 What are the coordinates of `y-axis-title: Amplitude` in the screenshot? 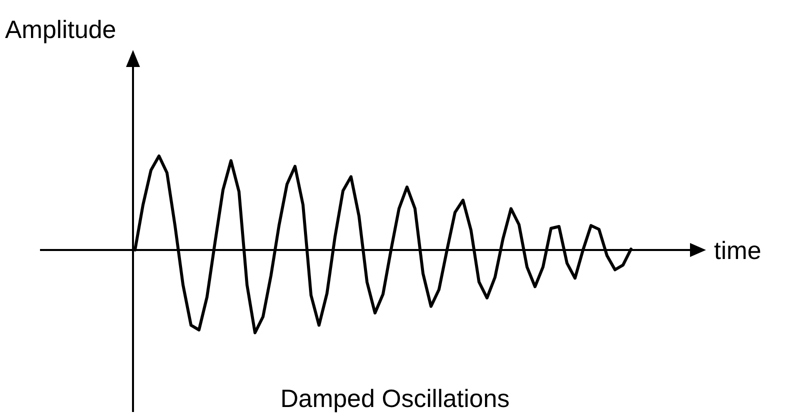 It's located at (60, 30).